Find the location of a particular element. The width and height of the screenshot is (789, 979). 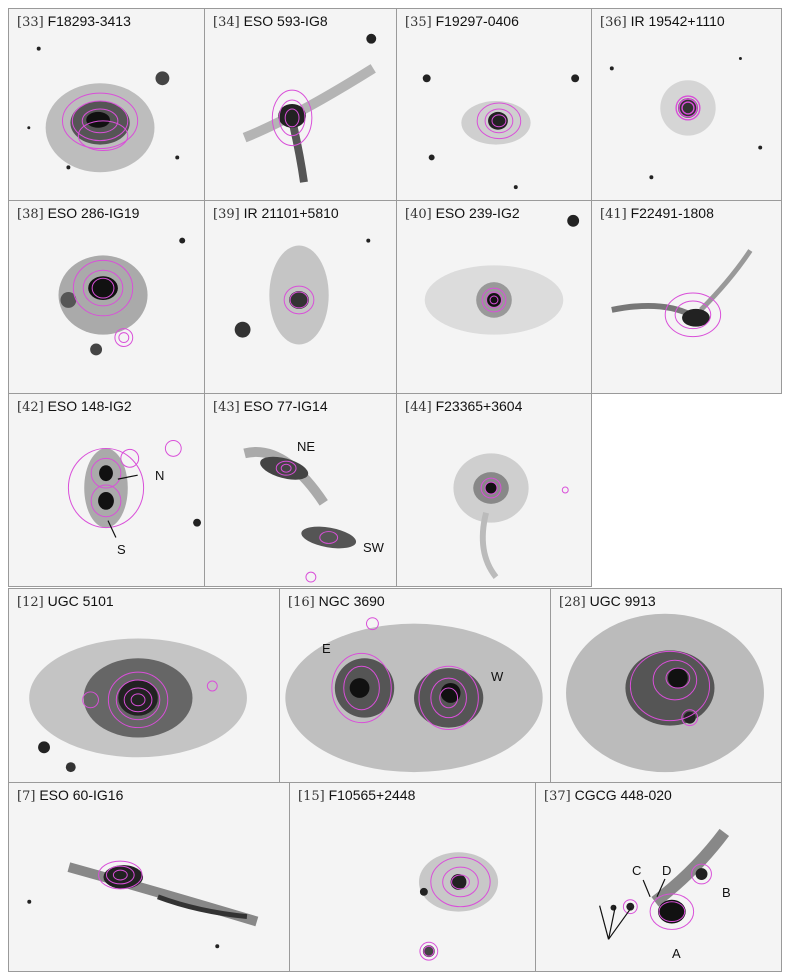

nucleus-n-label: N is located at coordinates (160, 475).